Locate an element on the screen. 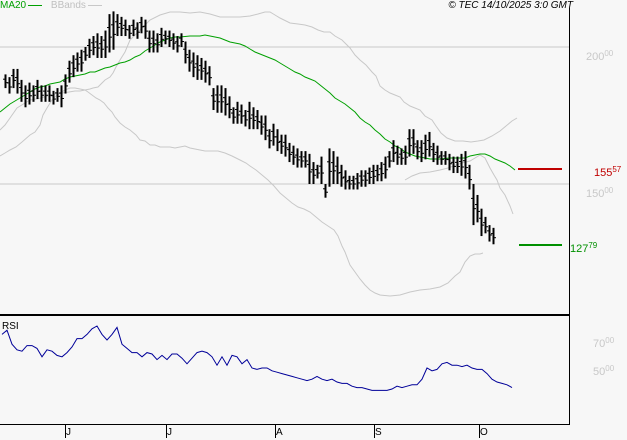  support-dec: 79 is located at coordinates (593, 245).